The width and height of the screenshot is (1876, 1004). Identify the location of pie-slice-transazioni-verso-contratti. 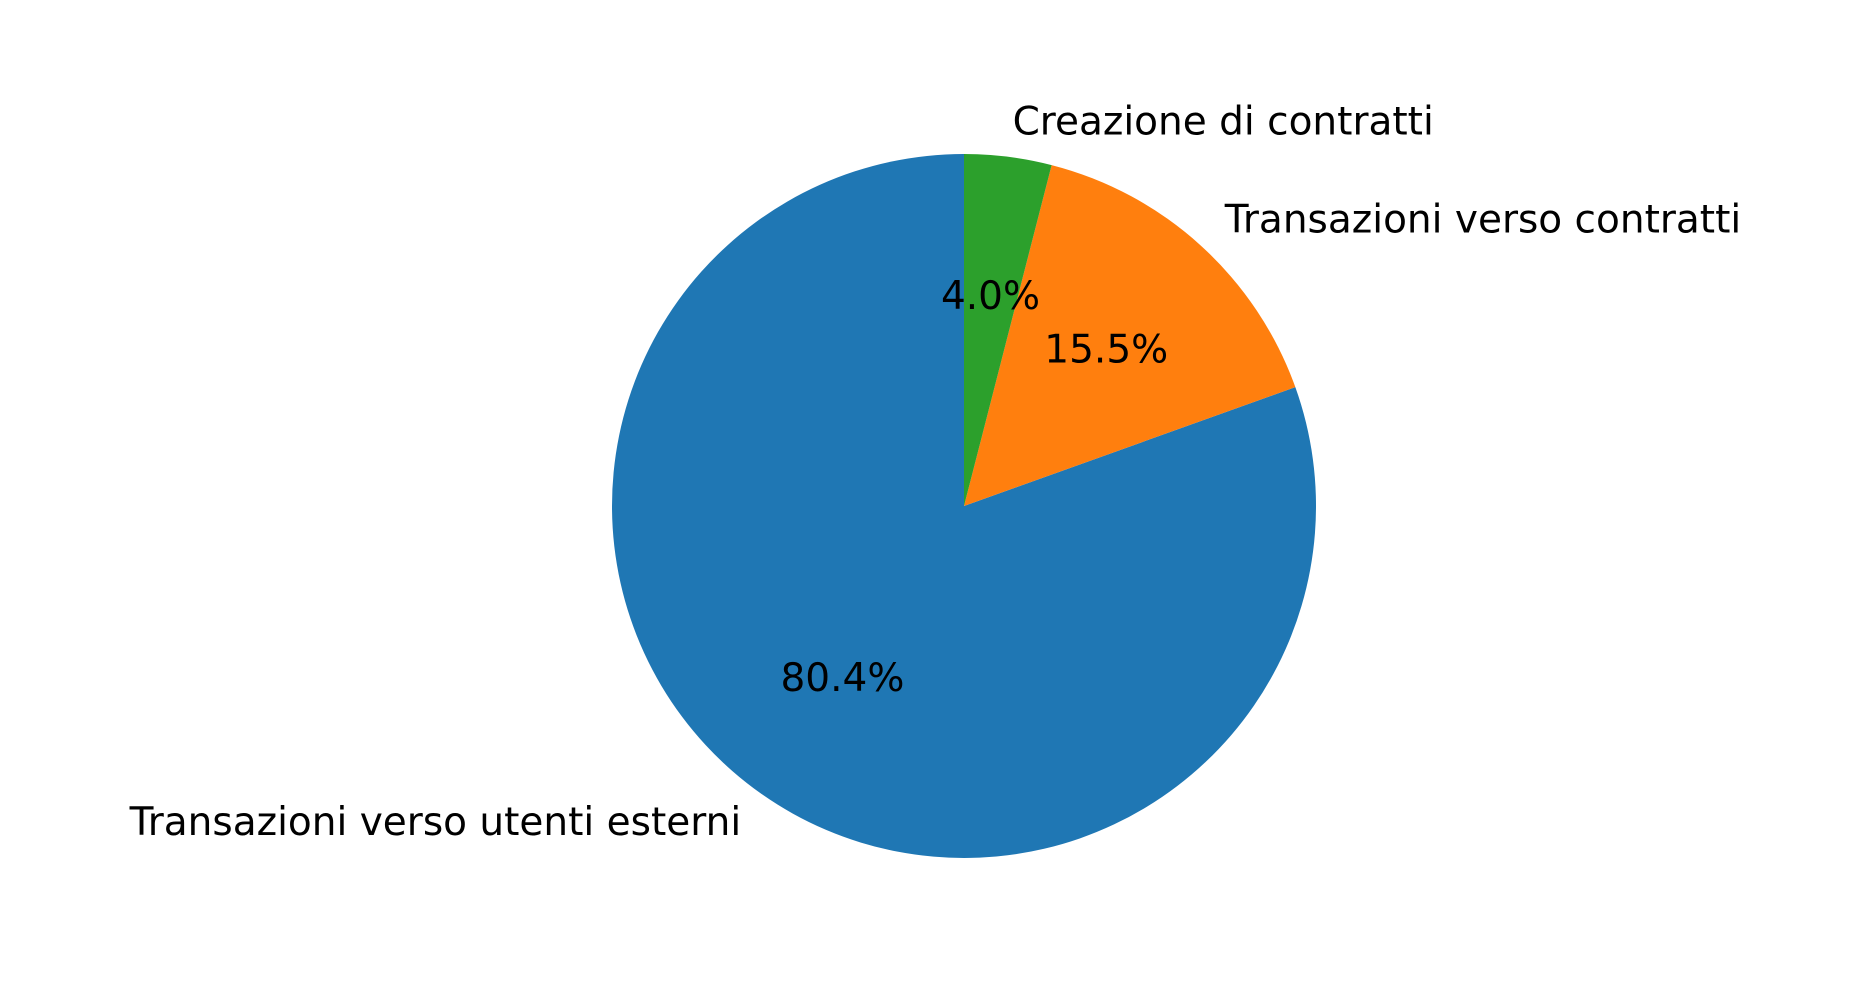
(1130, 336).